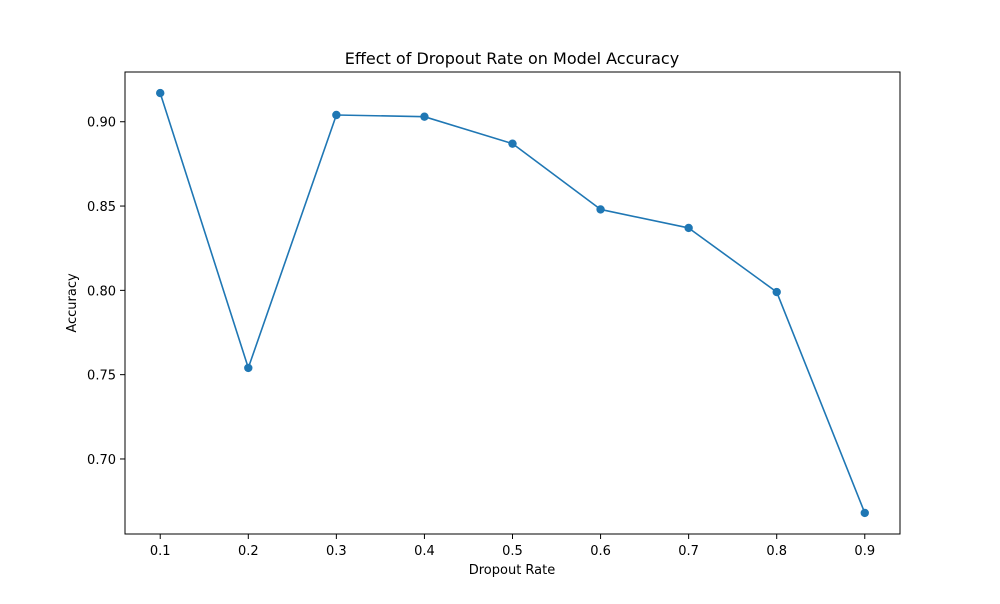 The image size is (1000, 604). I want to click on x-tick-label: 0.6, so click(600, 551).